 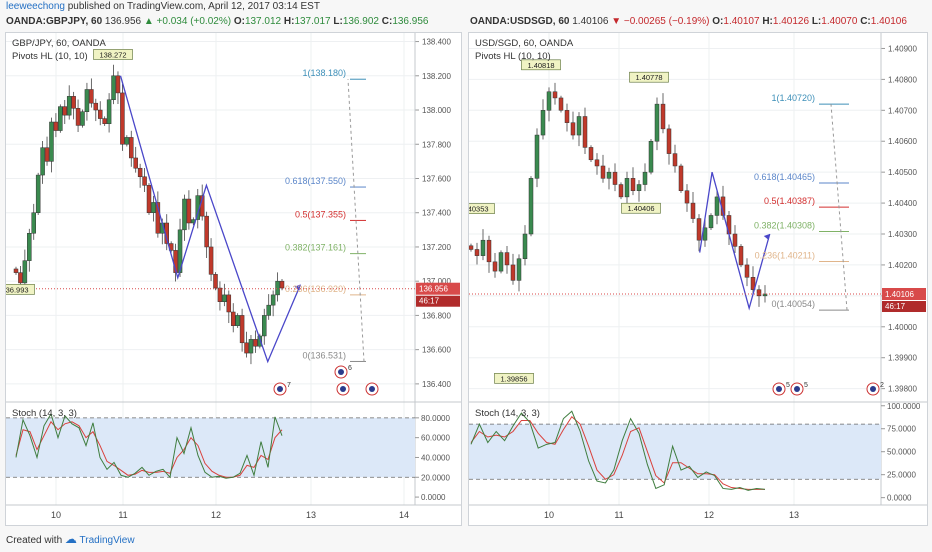 What do you see at coordinates (617, 453) in the screenshot?
I see `stoch-d-line` at bounding box center [617, 453].